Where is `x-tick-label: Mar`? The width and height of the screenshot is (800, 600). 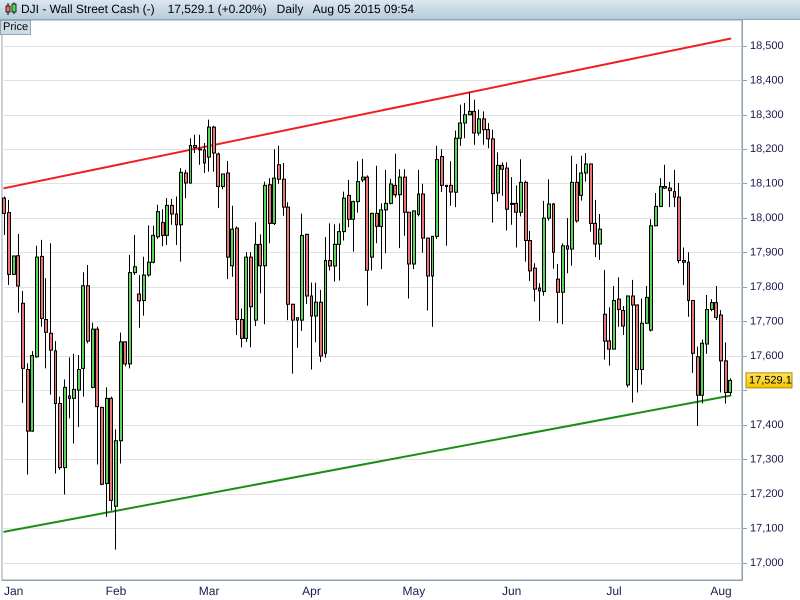
x-tick-label: Mar is located at coordinates (209, 591).